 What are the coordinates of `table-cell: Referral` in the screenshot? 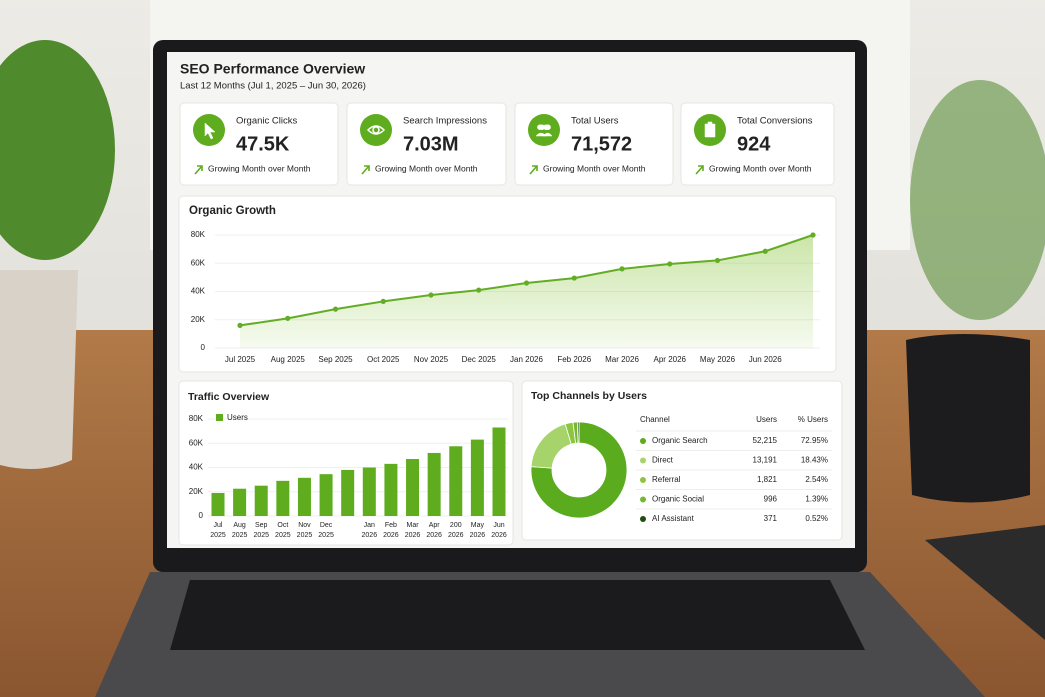 It's located at (666, 479).